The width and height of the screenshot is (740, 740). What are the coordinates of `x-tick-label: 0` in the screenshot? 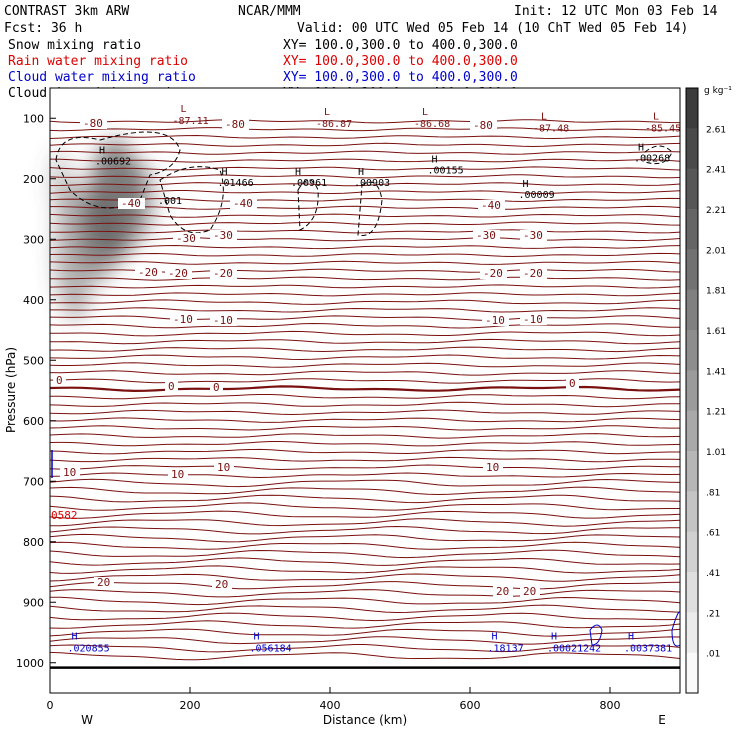 It's located at (50, 705).